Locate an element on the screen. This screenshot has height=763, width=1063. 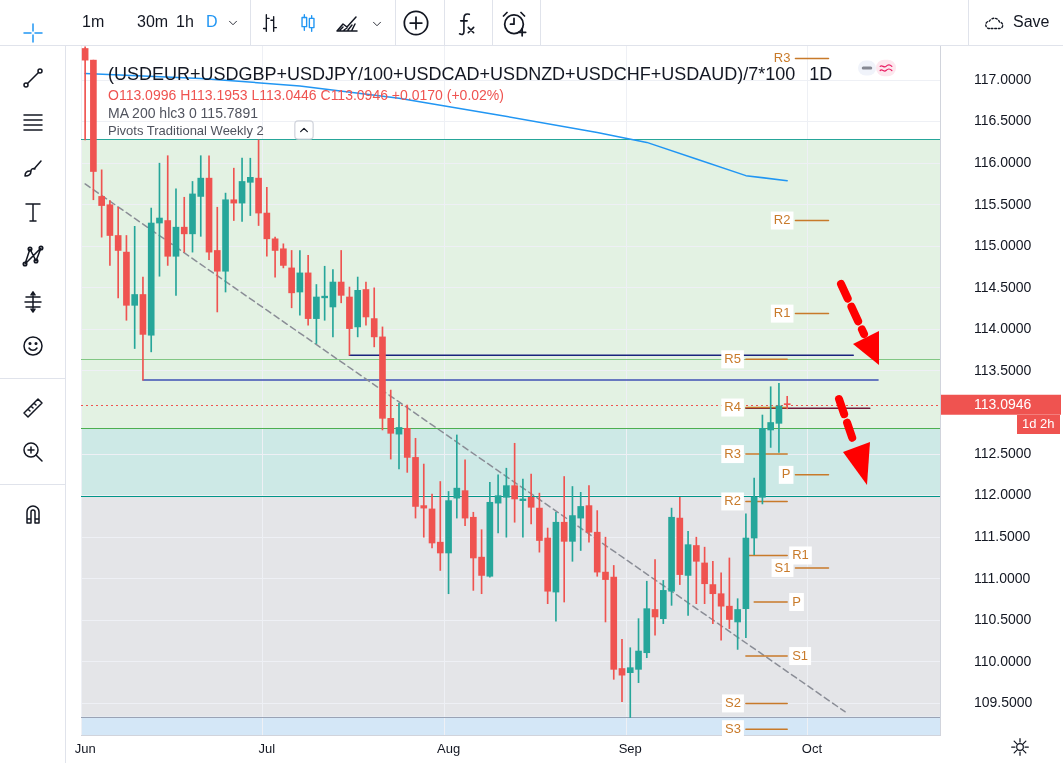
y-tick-label: 109.5000 is located at coordinates (1003, 702).